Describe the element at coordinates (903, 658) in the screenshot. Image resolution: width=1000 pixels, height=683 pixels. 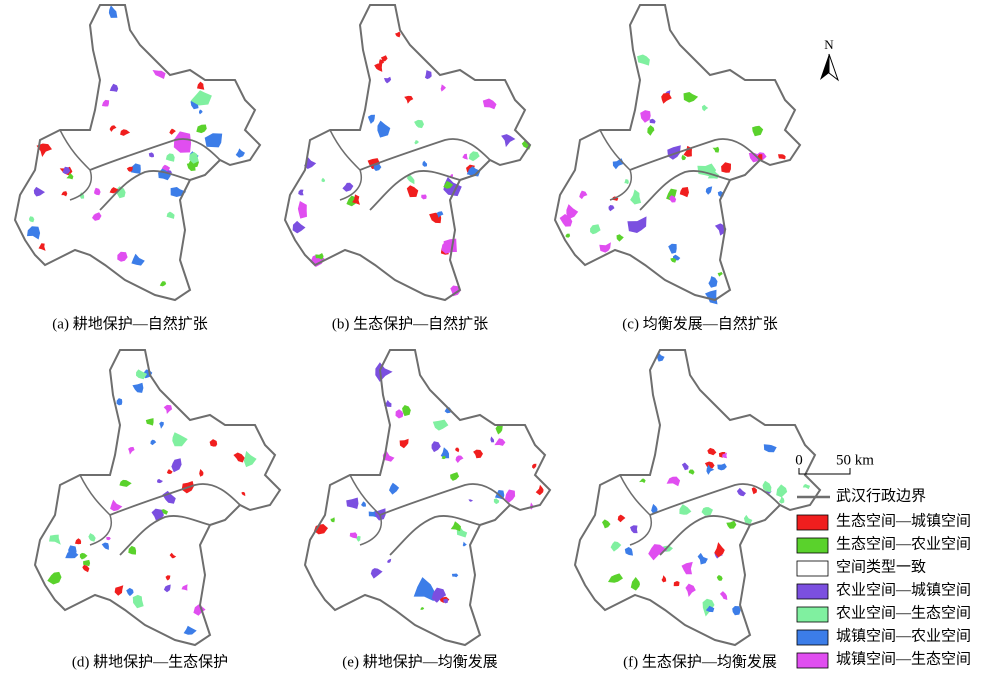
I see `legend-label: 城镇空间—生态空间` at that location.